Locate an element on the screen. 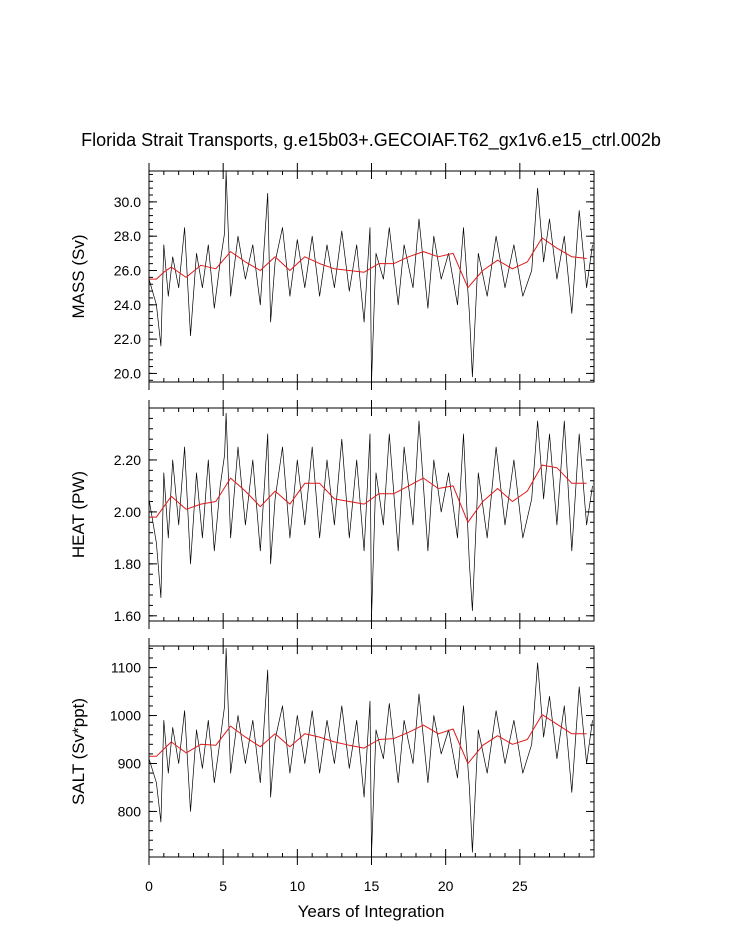 Image resolution: width=733 pixels, height=945 pixels. y-tick-label: 26.0 is located at coordinates (127, 270).